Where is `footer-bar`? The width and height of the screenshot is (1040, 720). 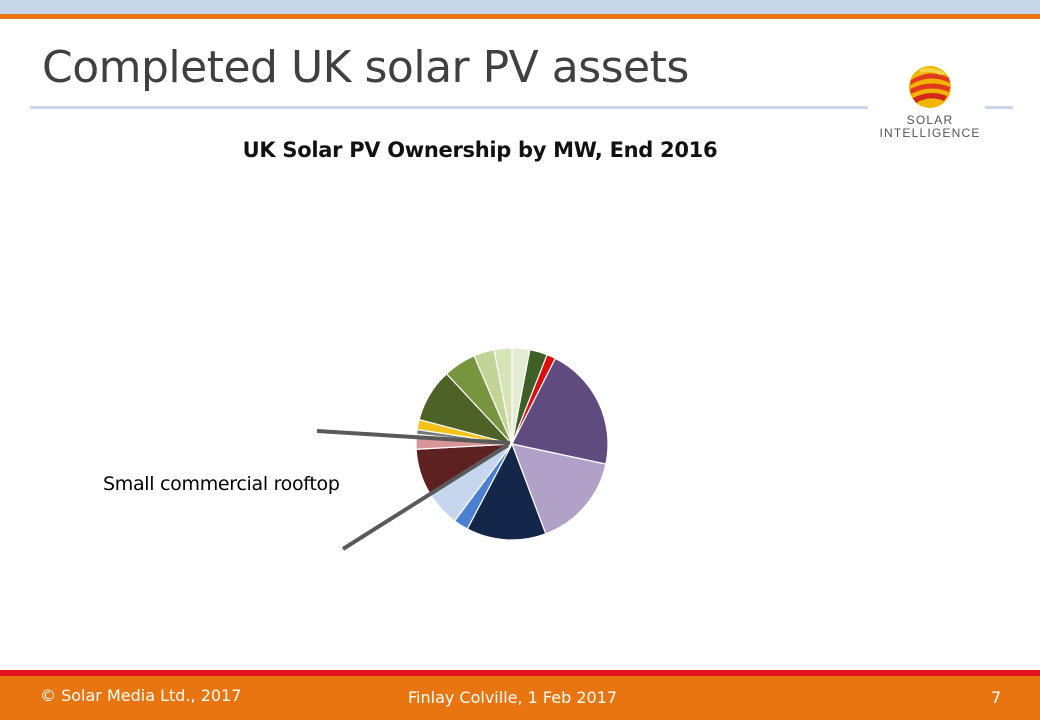 footer-bar is located at coordinates (520, 698).